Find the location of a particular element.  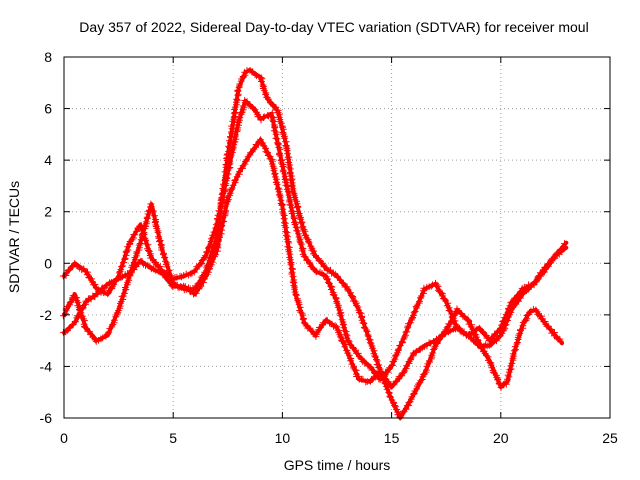

y-tick-label: 8 is located at coordinates (48, 57).